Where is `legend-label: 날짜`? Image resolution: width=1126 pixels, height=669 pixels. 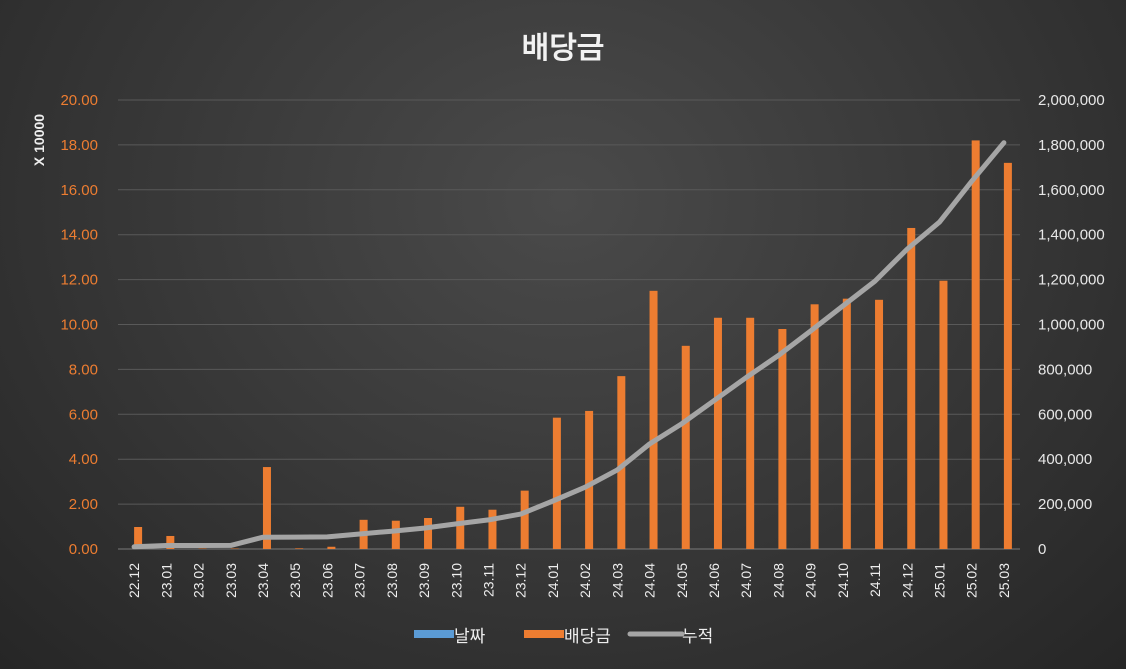 legend-label: 날짜 is located at coordinates (470, 637).